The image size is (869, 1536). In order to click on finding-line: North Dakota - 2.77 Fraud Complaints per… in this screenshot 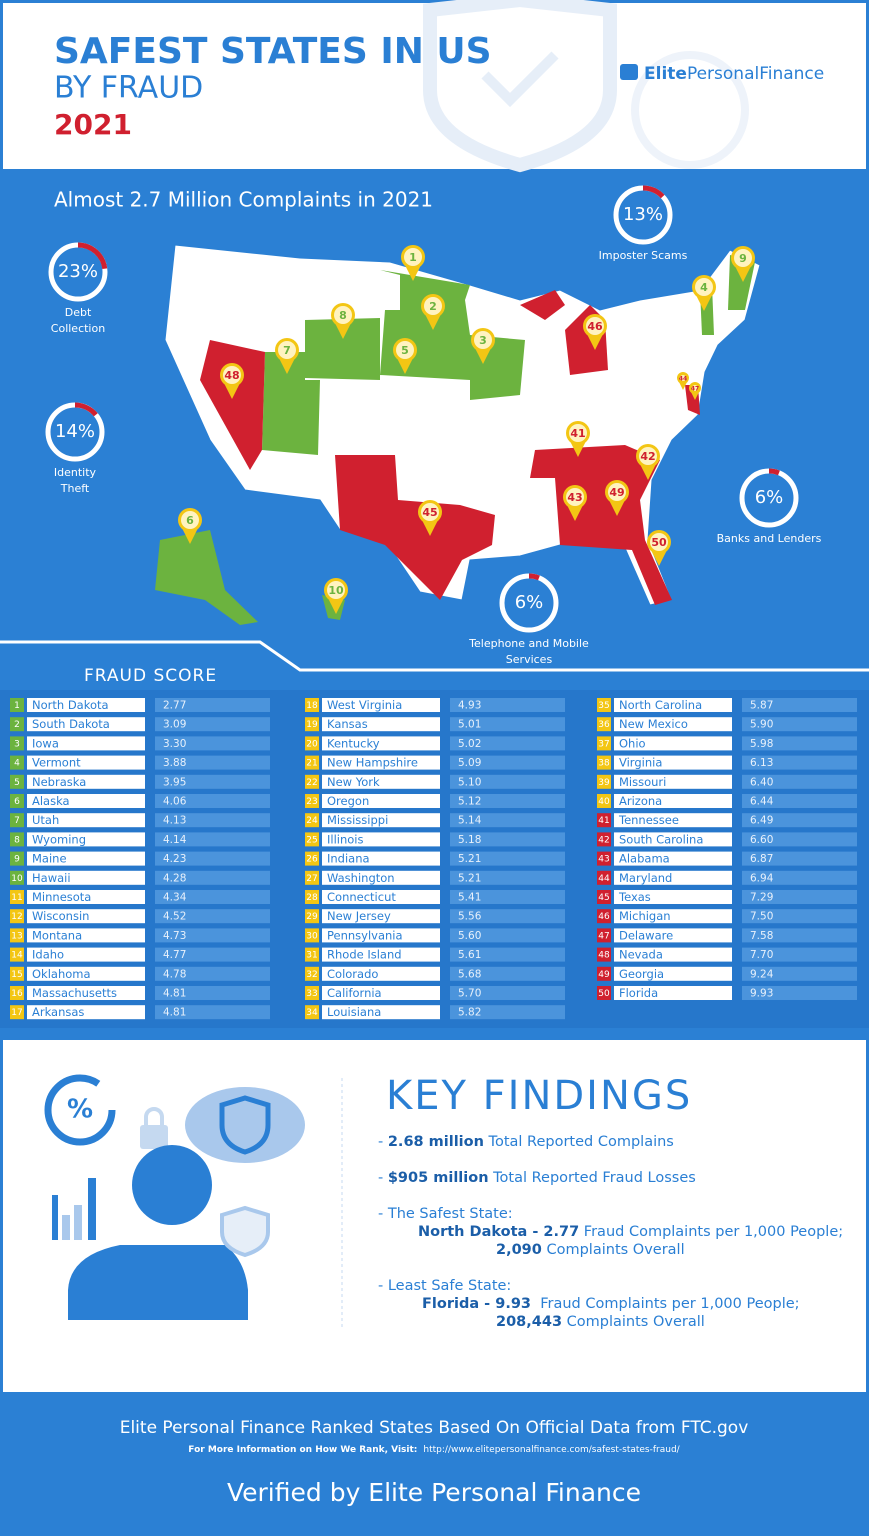, I will do `click(630, 1232)`.